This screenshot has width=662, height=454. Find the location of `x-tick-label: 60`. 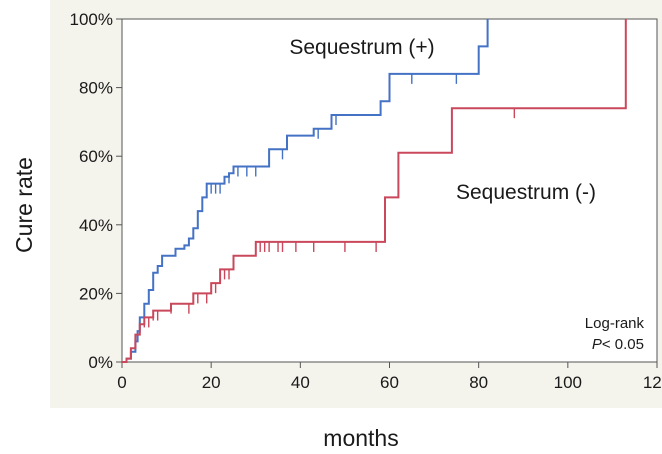

x-tick-label: 60 is located at coordinates (389, 382).